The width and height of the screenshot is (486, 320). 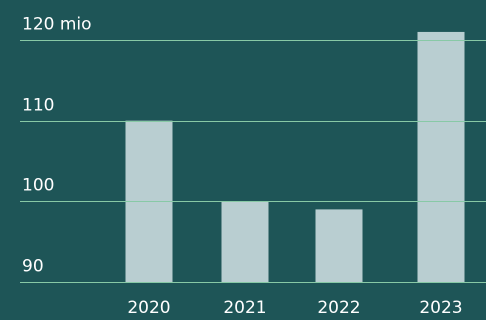 What do you see at coordinates (441, 156) in the screenshot?
I see `bar-2023` at bounding box center [441, 156].